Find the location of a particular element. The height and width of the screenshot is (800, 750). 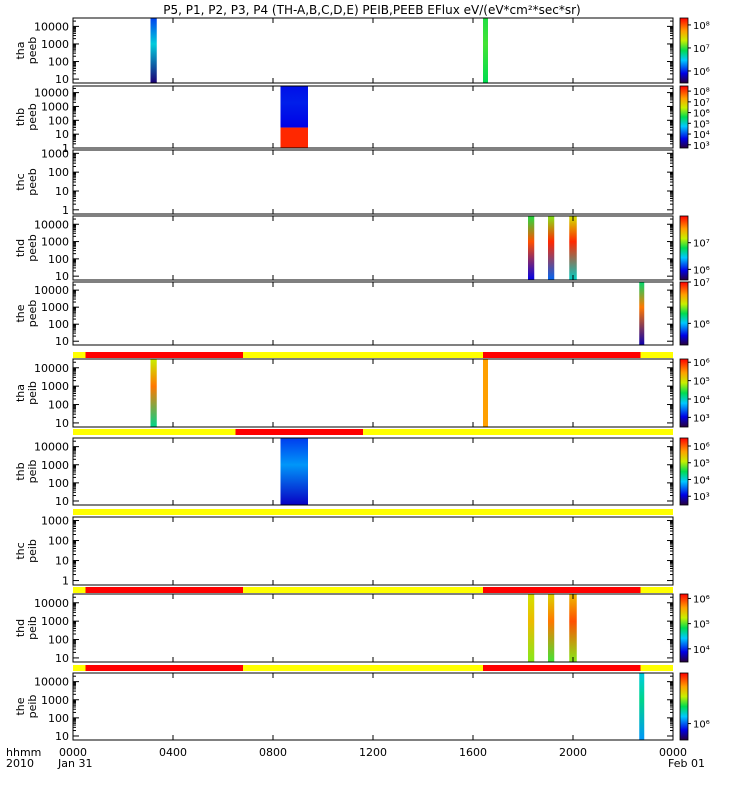

panel-thc-peeb: 1 10 100 1000 thc peeb is located at coordinates (344, 182).